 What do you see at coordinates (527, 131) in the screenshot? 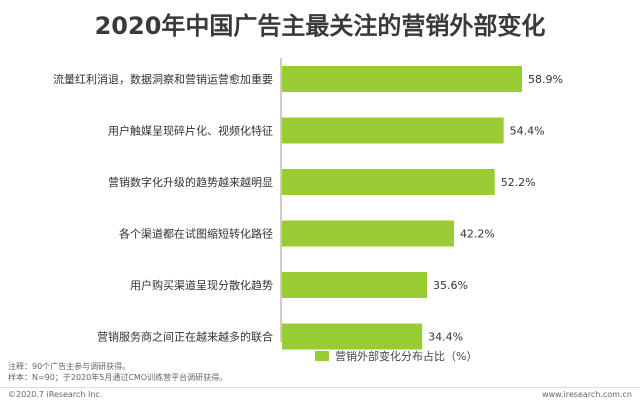
I see `data-label: 54.4%` at bounding box center [527, 131].